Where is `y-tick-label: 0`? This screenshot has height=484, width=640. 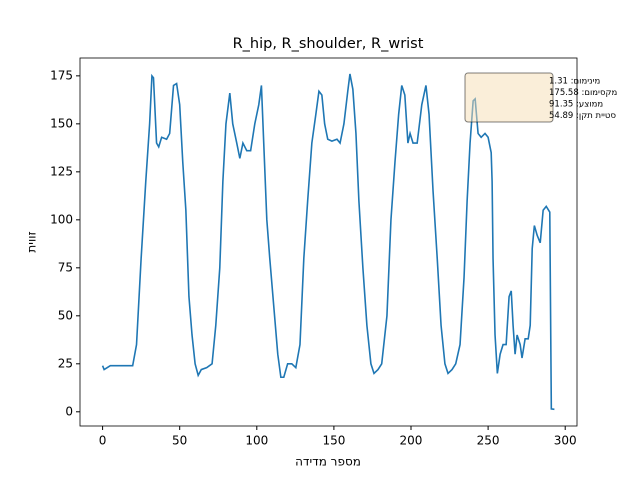
y-tick-label: 0 is located at coordinates (69, 411).